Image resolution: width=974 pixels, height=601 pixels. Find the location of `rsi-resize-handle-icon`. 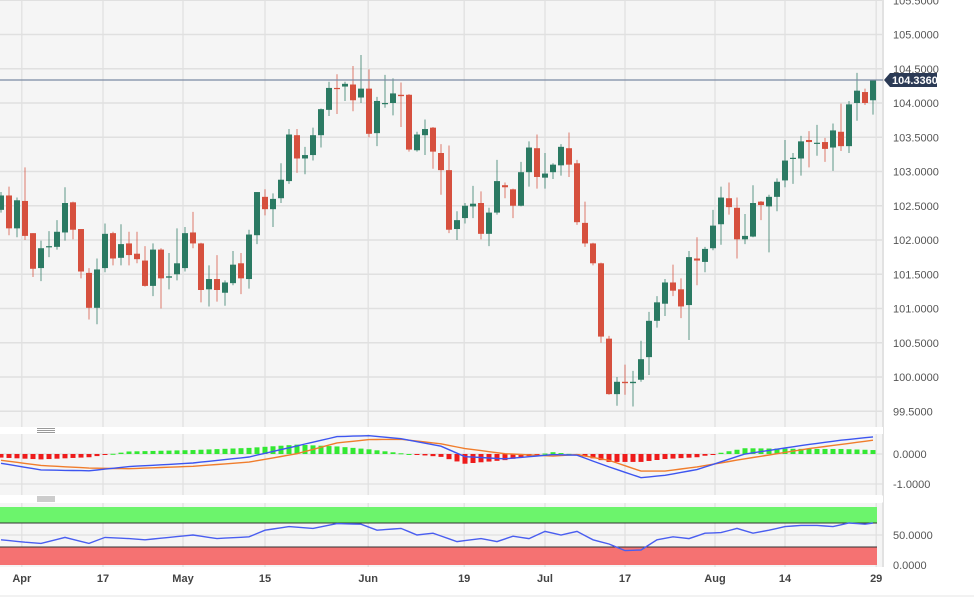

rsi-resize-handle-icon is located at coordinates (46, 499).